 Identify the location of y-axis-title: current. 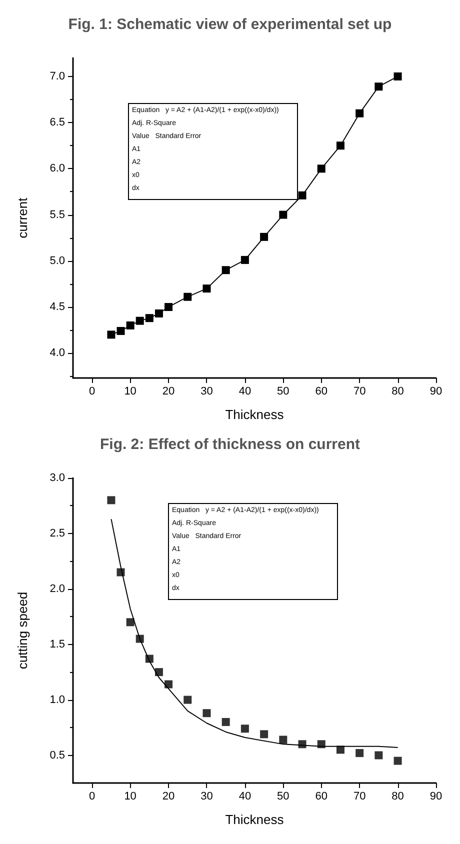
(22, 217).